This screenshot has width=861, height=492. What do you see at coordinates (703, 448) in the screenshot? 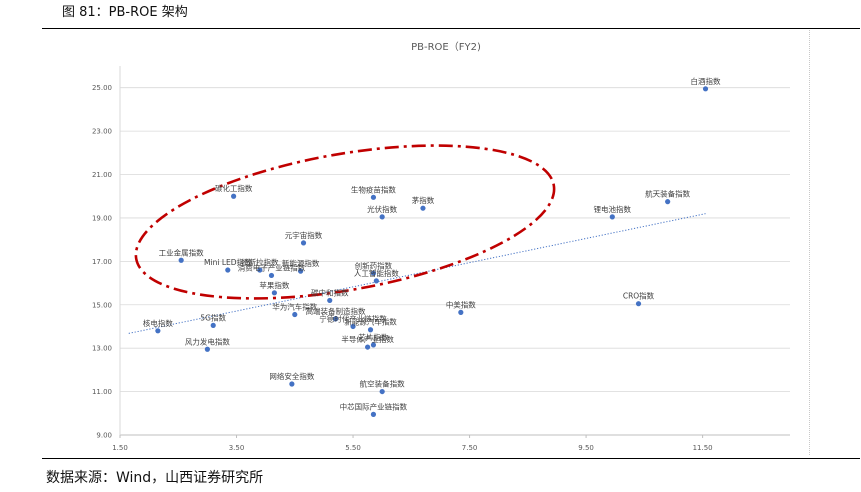
I see `x-tick-label: 11.50` at bounding box center [703, 448].